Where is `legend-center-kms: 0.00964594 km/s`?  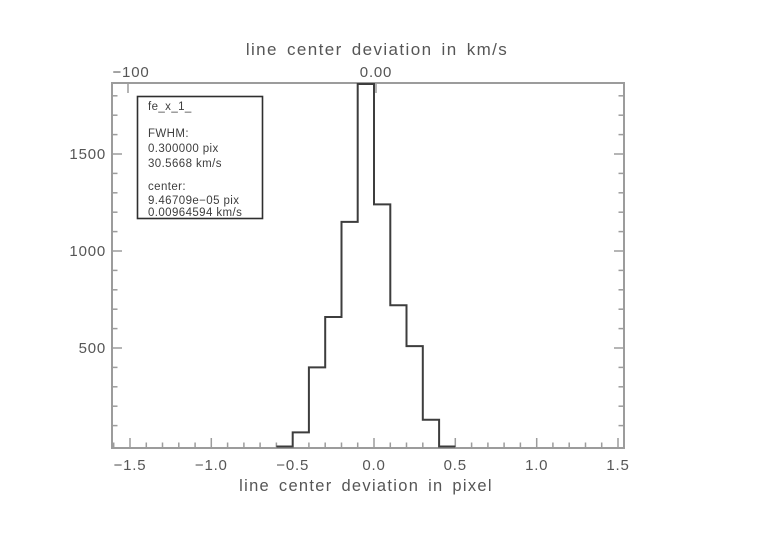 legend-center-kms: 0.00964594 km/s is located at coordinates (195, 213).